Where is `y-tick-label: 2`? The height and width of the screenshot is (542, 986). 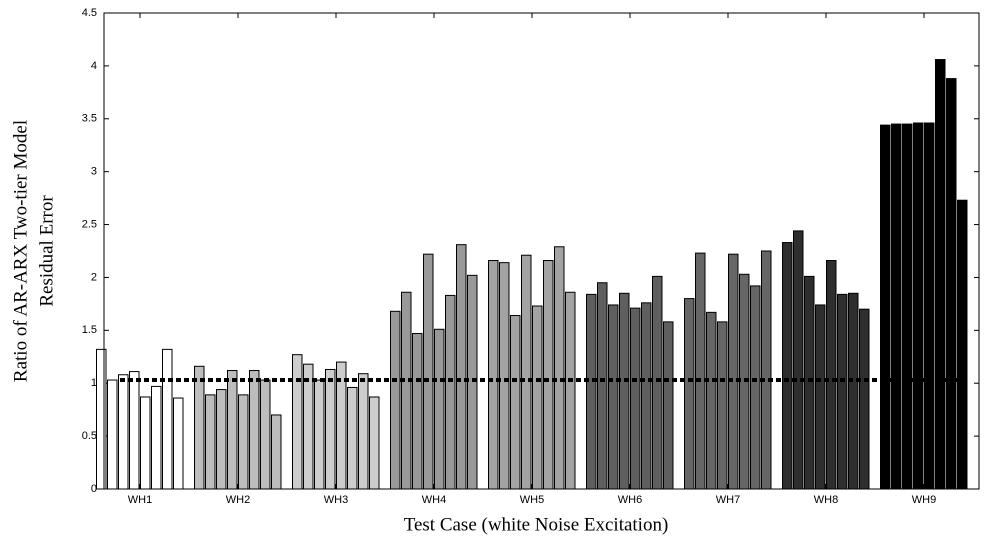 y-tick-label: 2 is located at coordinates (94, 277).